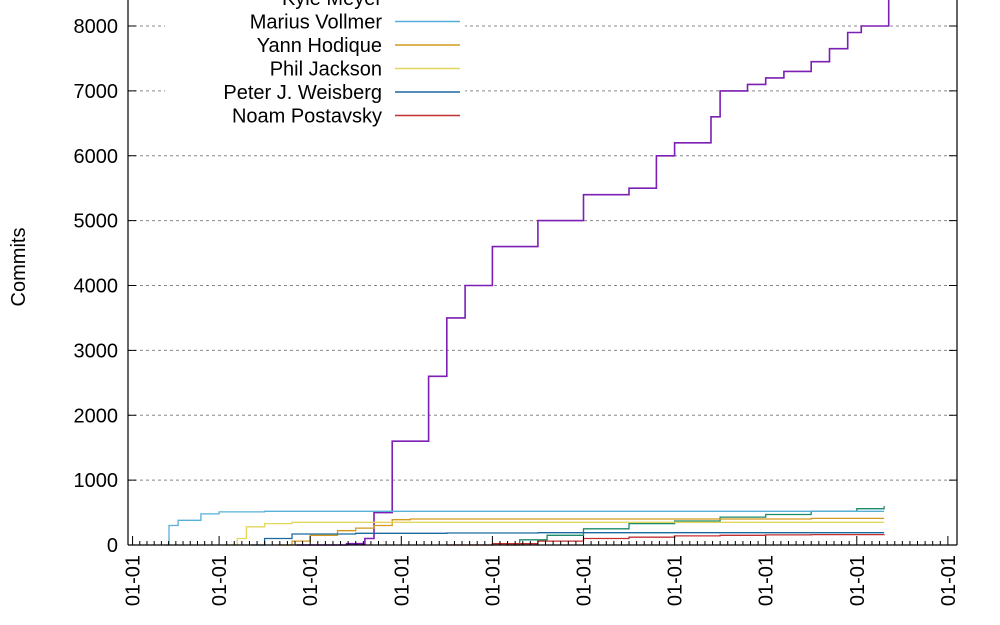  Describe the element at coordinates (96, 416) in the screenshot. I see `y-tick-label: 2000` at that location.